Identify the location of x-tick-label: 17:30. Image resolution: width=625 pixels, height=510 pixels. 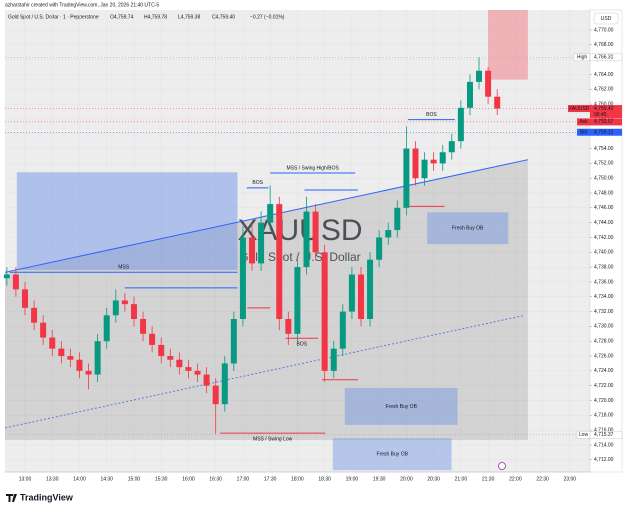
(270, 479).